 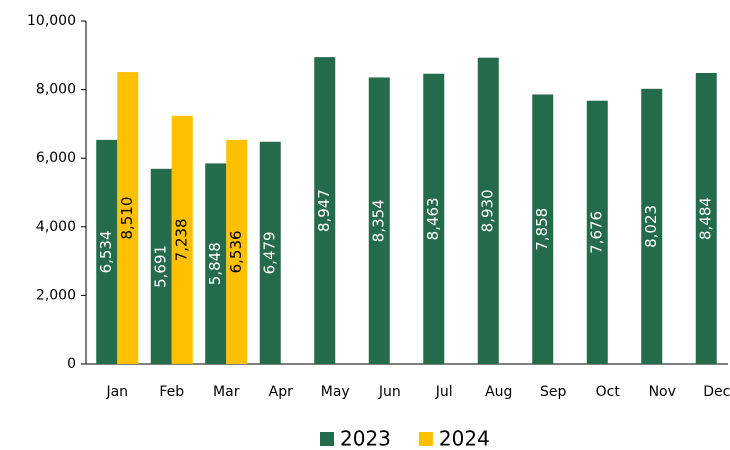 I want to click on y-tick-label: 2,000, so click(x=56, y=295).